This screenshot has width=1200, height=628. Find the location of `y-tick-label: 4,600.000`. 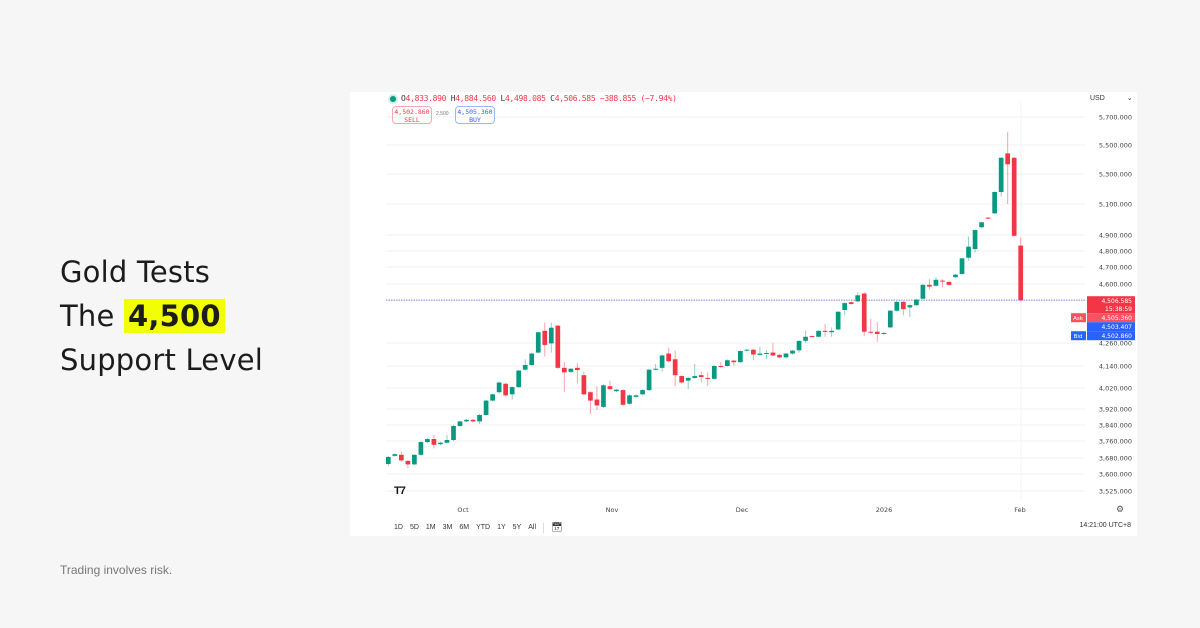

y-tick-label: 4,600.000 is located at coordinates (1115, 285).